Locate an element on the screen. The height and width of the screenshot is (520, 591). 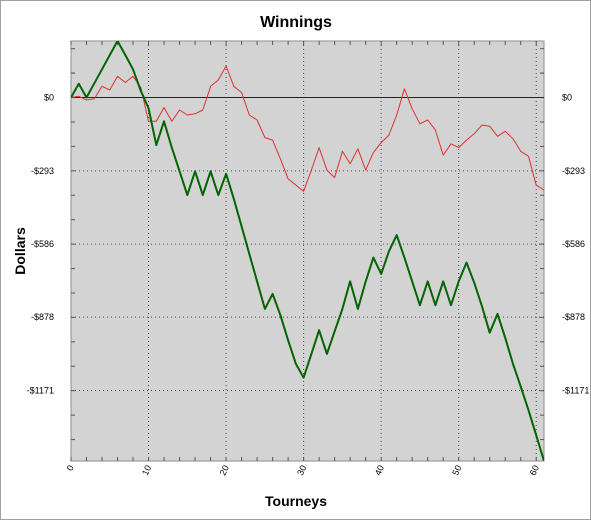
y-tick-label-left: -$293 is located at coordinates (42, 171).